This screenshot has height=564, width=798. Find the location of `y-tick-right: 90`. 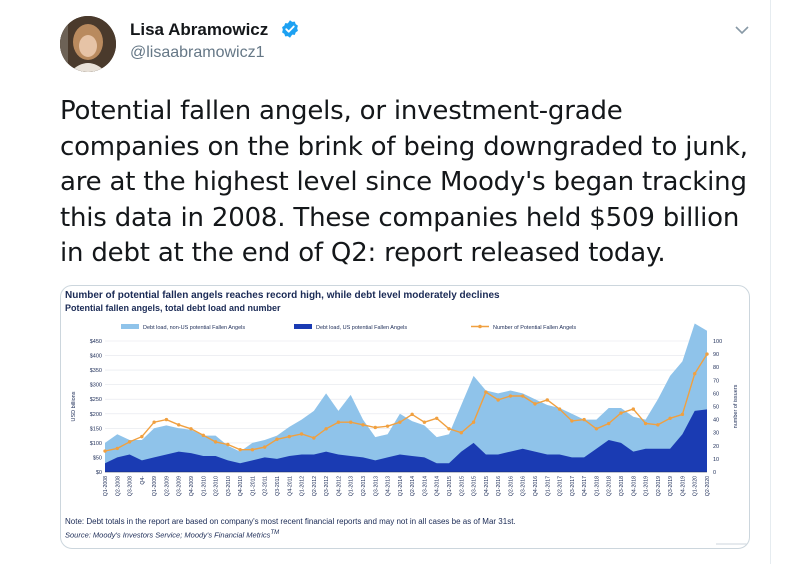

y-tick-right: 90 is located at coordinates (716, 355).